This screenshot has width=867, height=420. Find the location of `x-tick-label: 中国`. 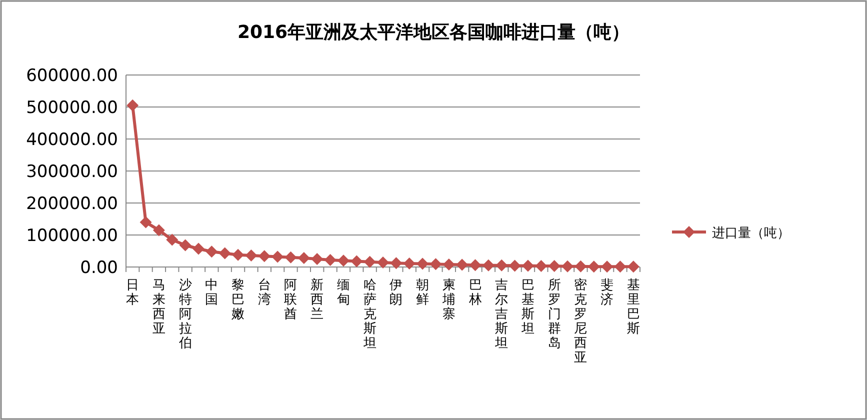

x-tick-label: 中国 is located at coordinates (211, 293).